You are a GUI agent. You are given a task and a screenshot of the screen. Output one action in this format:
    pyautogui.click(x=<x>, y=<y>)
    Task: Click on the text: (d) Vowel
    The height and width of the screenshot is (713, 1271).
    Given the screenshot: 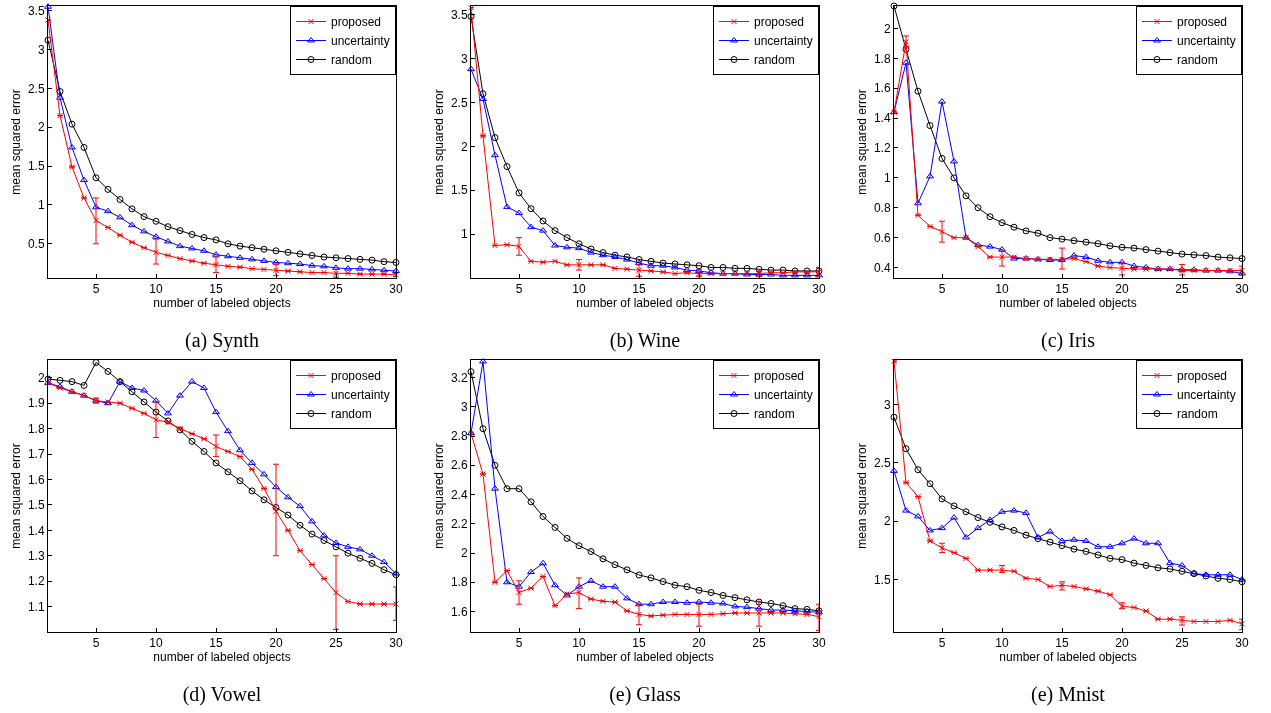 What is the action you would take?
    pyautogui.click(x=222, y=694)
    